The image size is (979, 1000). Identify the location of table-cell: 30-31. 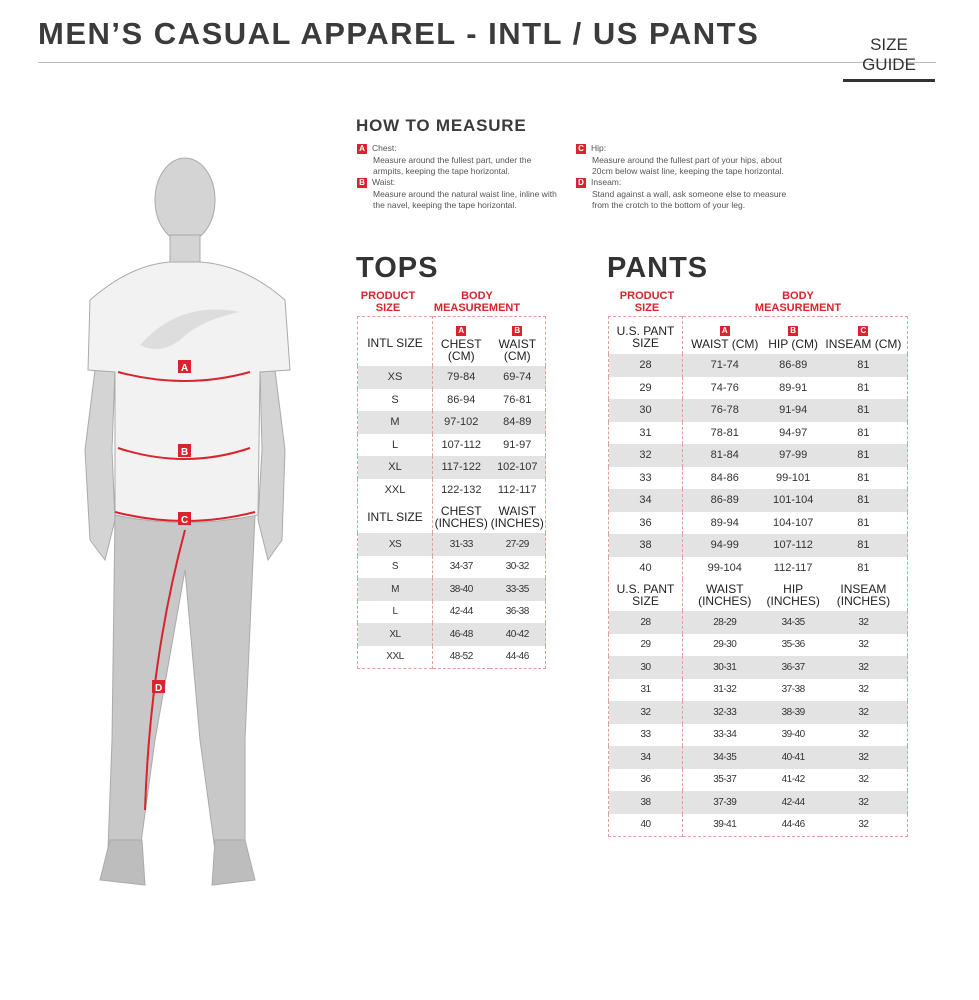
(724, 667).